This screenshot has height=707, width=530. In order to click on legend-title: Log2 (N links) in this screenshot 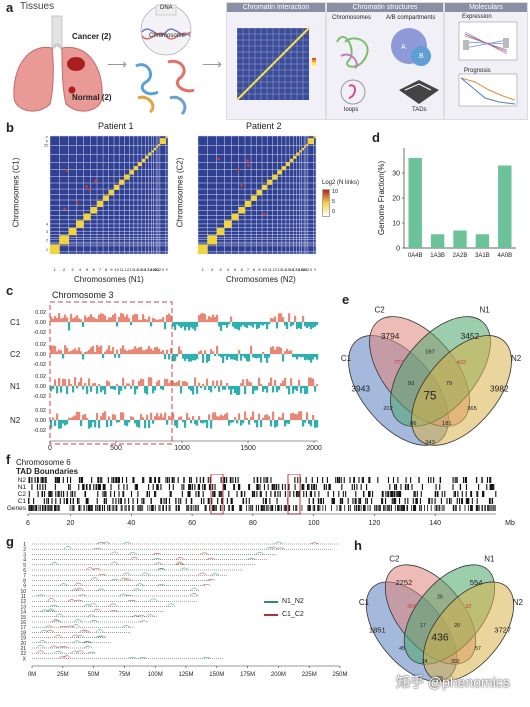, I will do `click(341, 183)`.